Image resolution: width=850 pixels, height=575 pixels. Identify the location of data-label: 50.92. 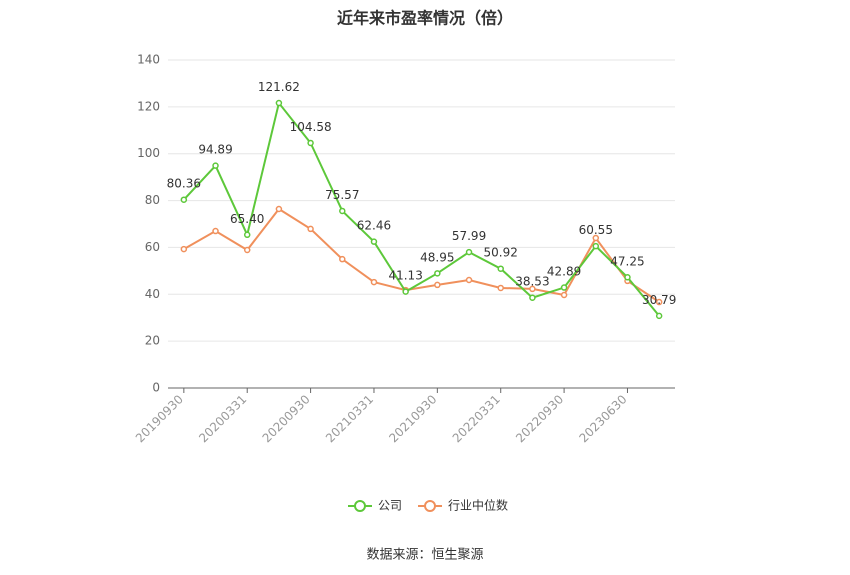
(501, 253).